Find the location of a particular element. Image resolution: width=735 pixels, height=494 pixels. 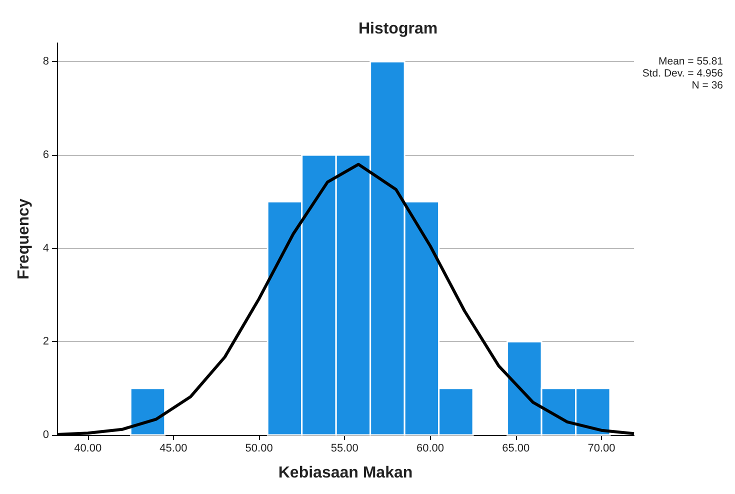

chart-title: Histogram is located at coordinates (398, 29).